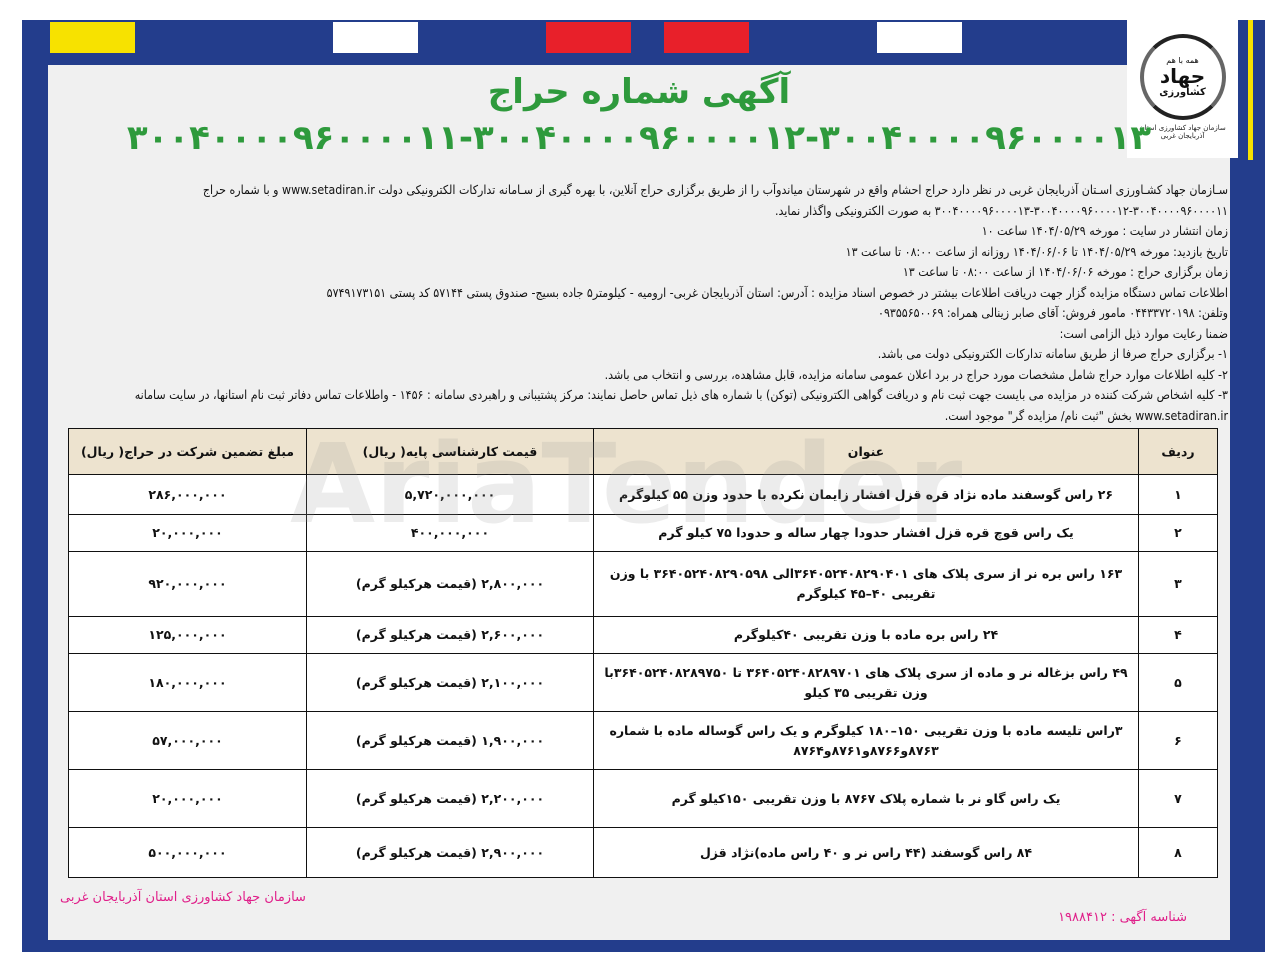  I want to click on item-title: ۲۴ راس بره ماده با وزن تقریبی ۴۰کیلوگرم, so click(866, 635).